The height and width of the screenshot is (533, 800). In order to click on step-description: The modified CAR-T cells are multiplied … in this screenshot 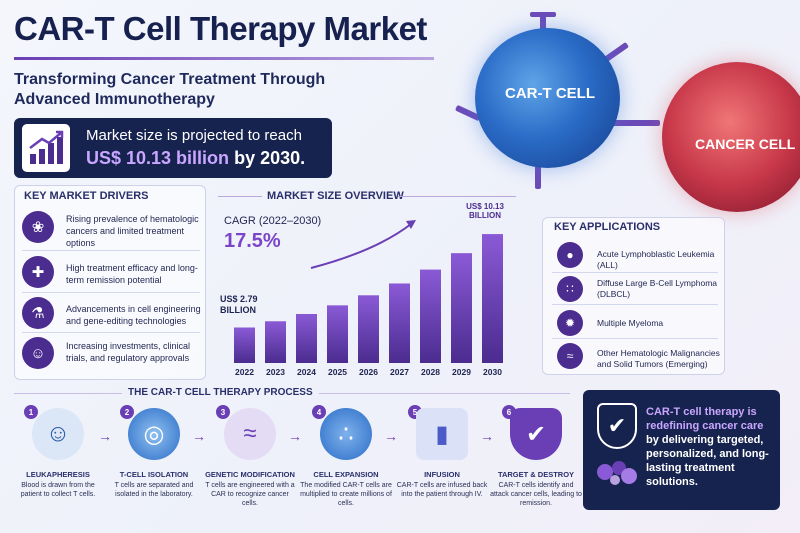, I will do `click(346, 494)`.